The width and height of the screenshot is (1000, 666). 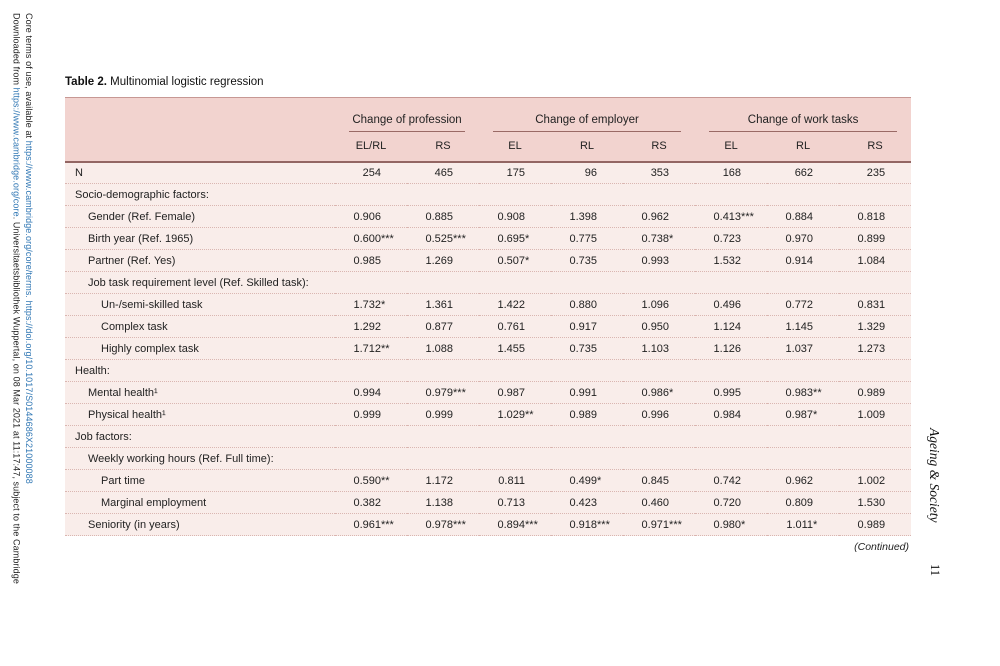 I want to click on subheader-row: EL/RL RS EL RL RS EL RL RS, so click(x=488, y=147).